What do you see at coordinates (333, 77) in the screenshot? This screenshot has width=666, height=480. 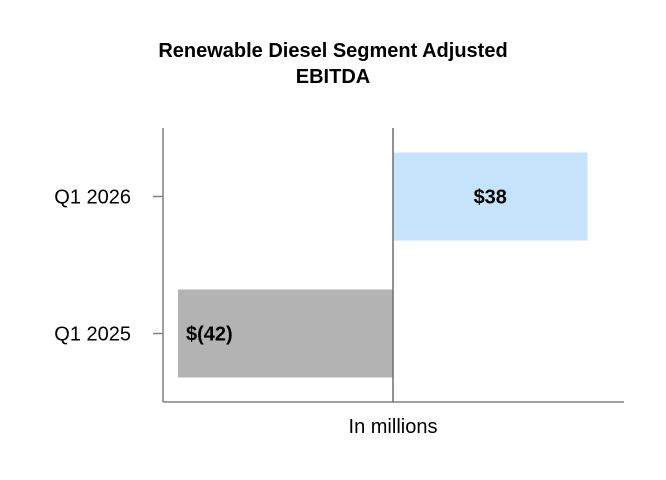 I see `chart-title-line-2: EBITDA` at bounding box center [333, 77].